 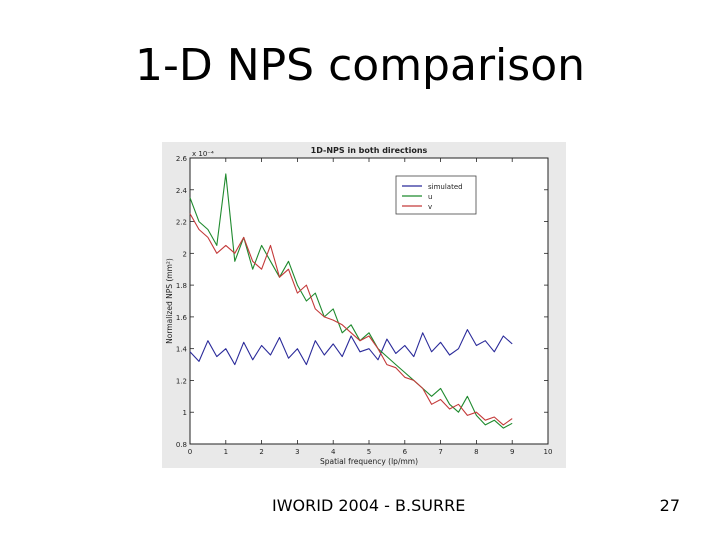 What do you see at coordinates (369, 452) in the screenshot?
I see `x-tick-label: 5` at bounding box center [369, 452].